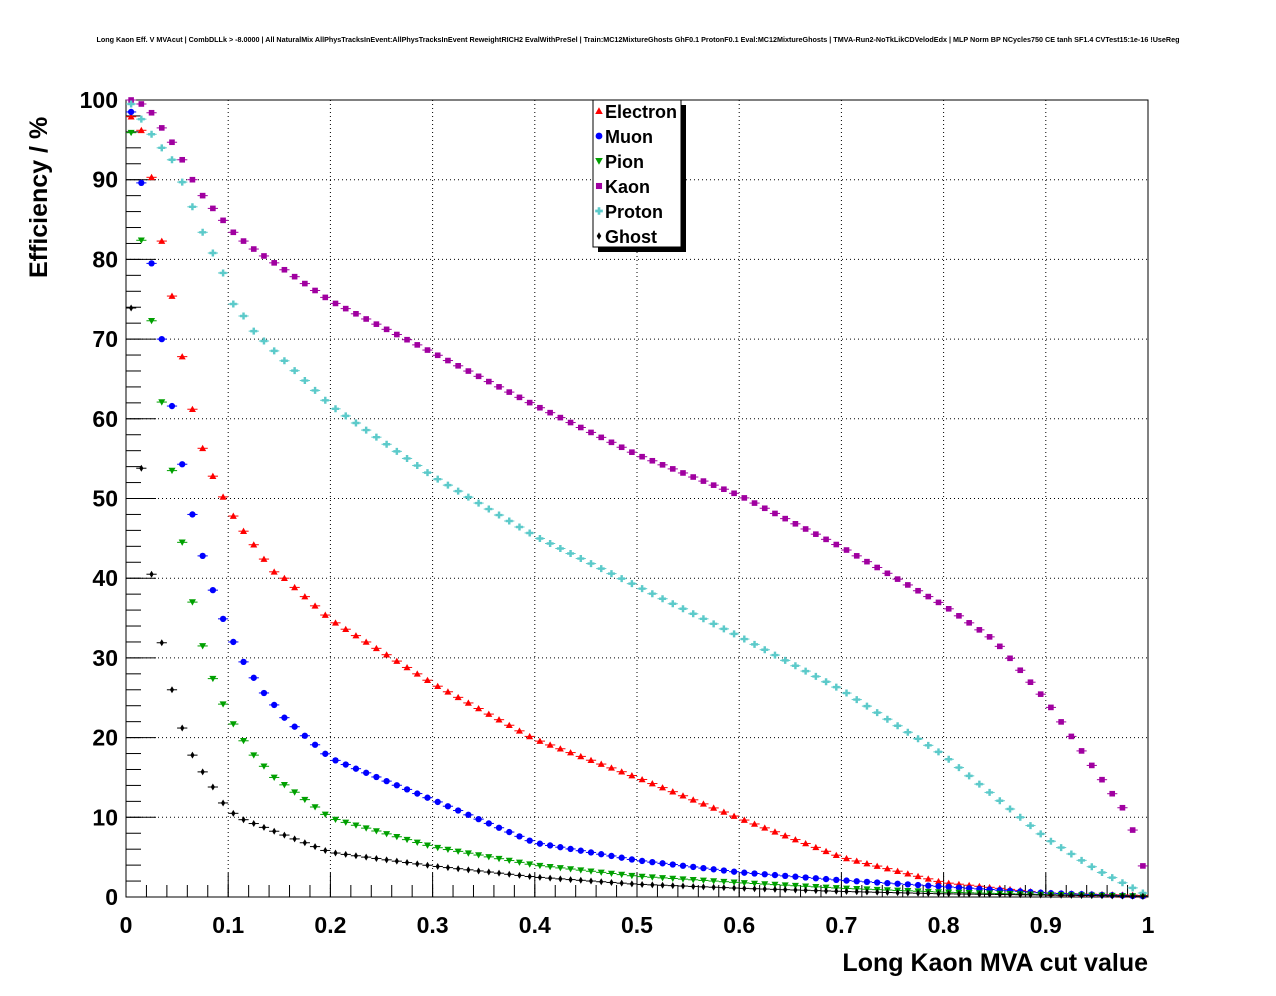 The height and width of the screenshot is (996, 1276). I want to click on legend-label-proton: Proton, so click(634, 212).